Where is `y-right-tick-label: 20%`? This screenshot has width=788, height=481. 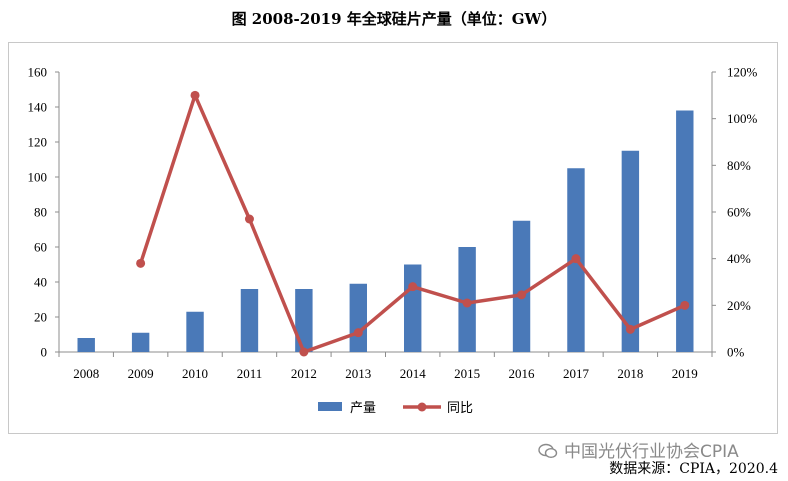 y-right-tick-label: 20% is located at coordinates (739, 305).